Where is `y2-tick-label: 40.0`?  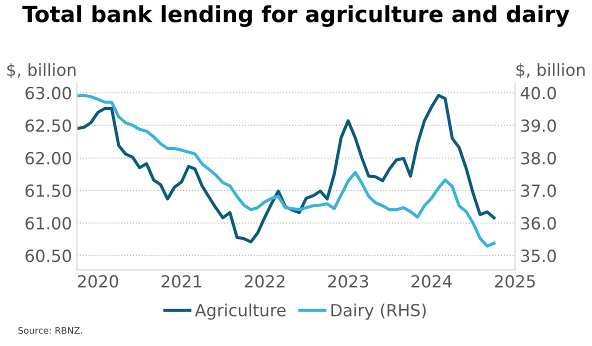
y2-tick-label: 40.0 is located at coordinates (538, 93).